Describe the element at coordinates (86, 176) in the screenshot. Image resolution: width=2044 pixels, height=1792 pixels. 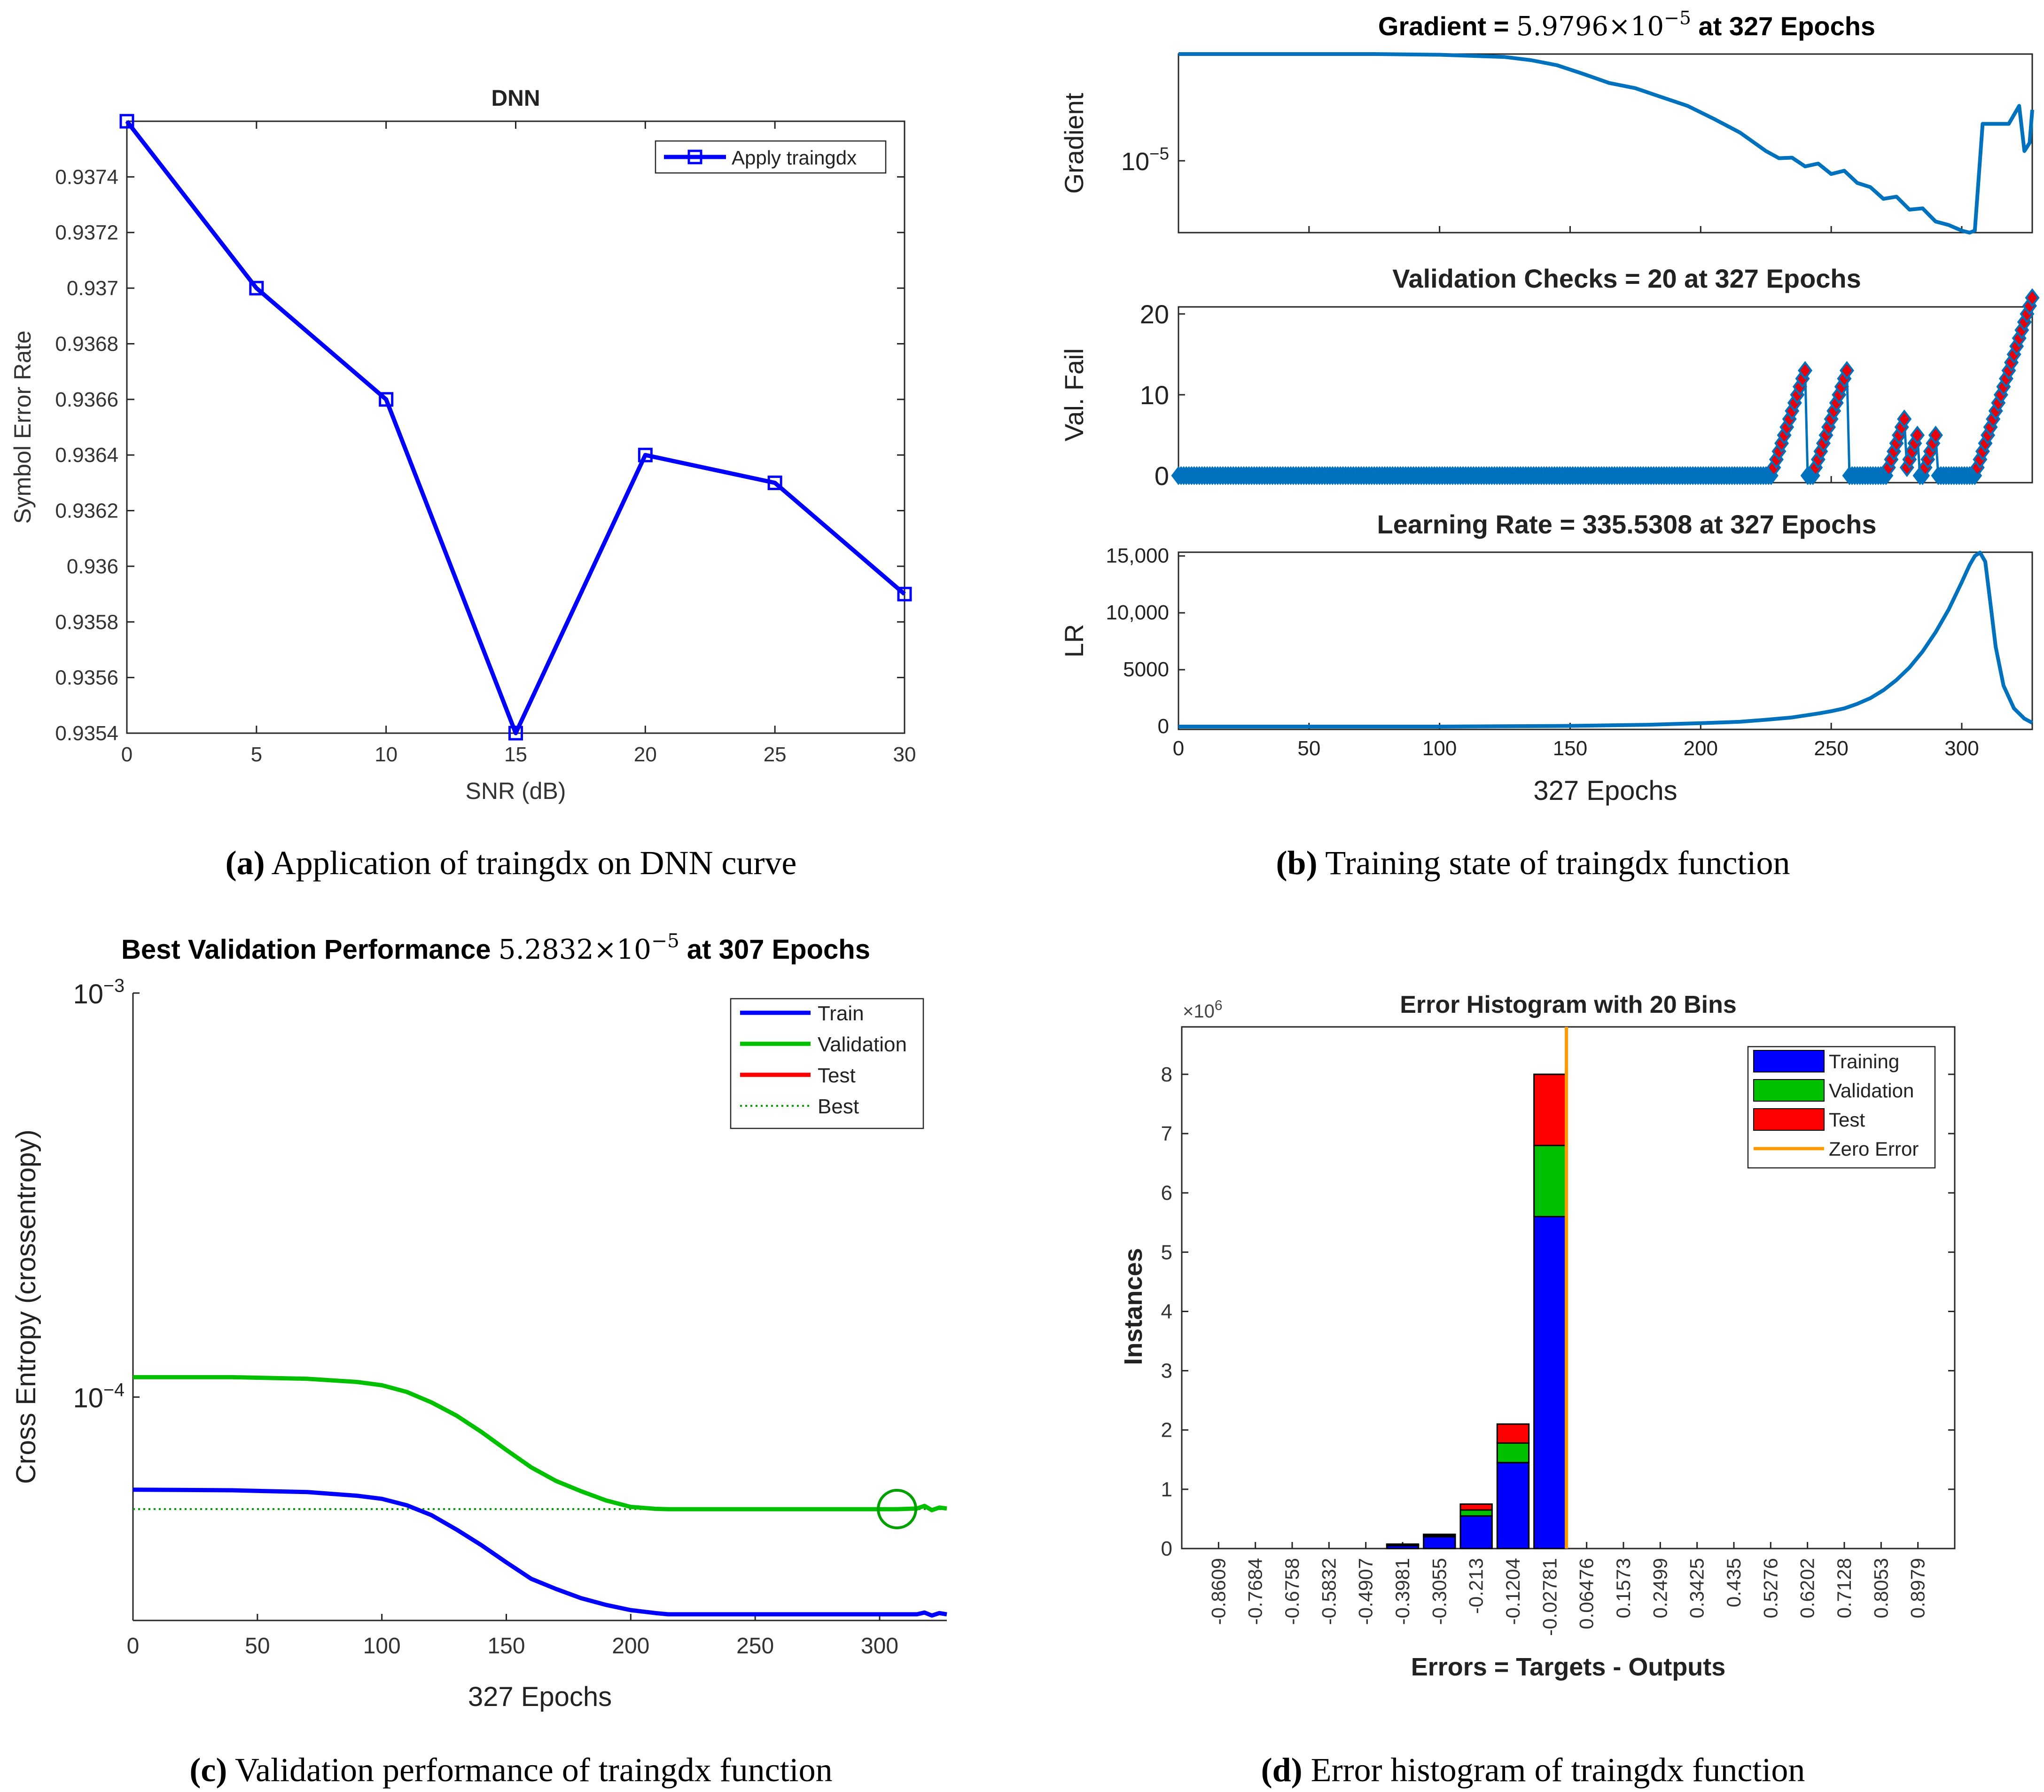
I see `y-tick-label: 0.9374` at that location.